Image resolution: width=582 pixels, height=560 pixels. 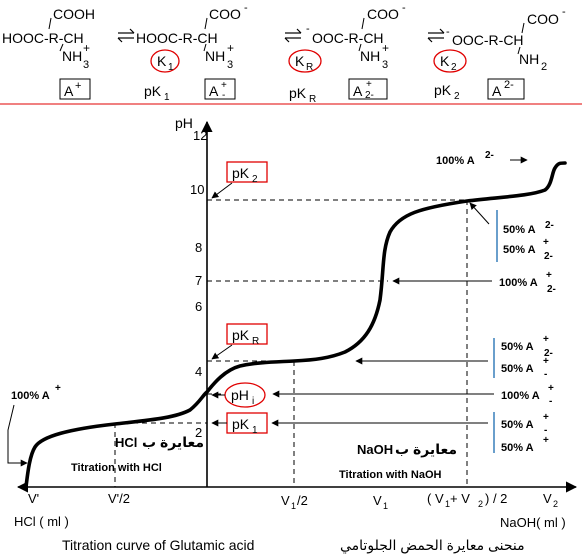 I want to click on label-50-a-2minus: 50% A 2-, so click(x=528, y=228).